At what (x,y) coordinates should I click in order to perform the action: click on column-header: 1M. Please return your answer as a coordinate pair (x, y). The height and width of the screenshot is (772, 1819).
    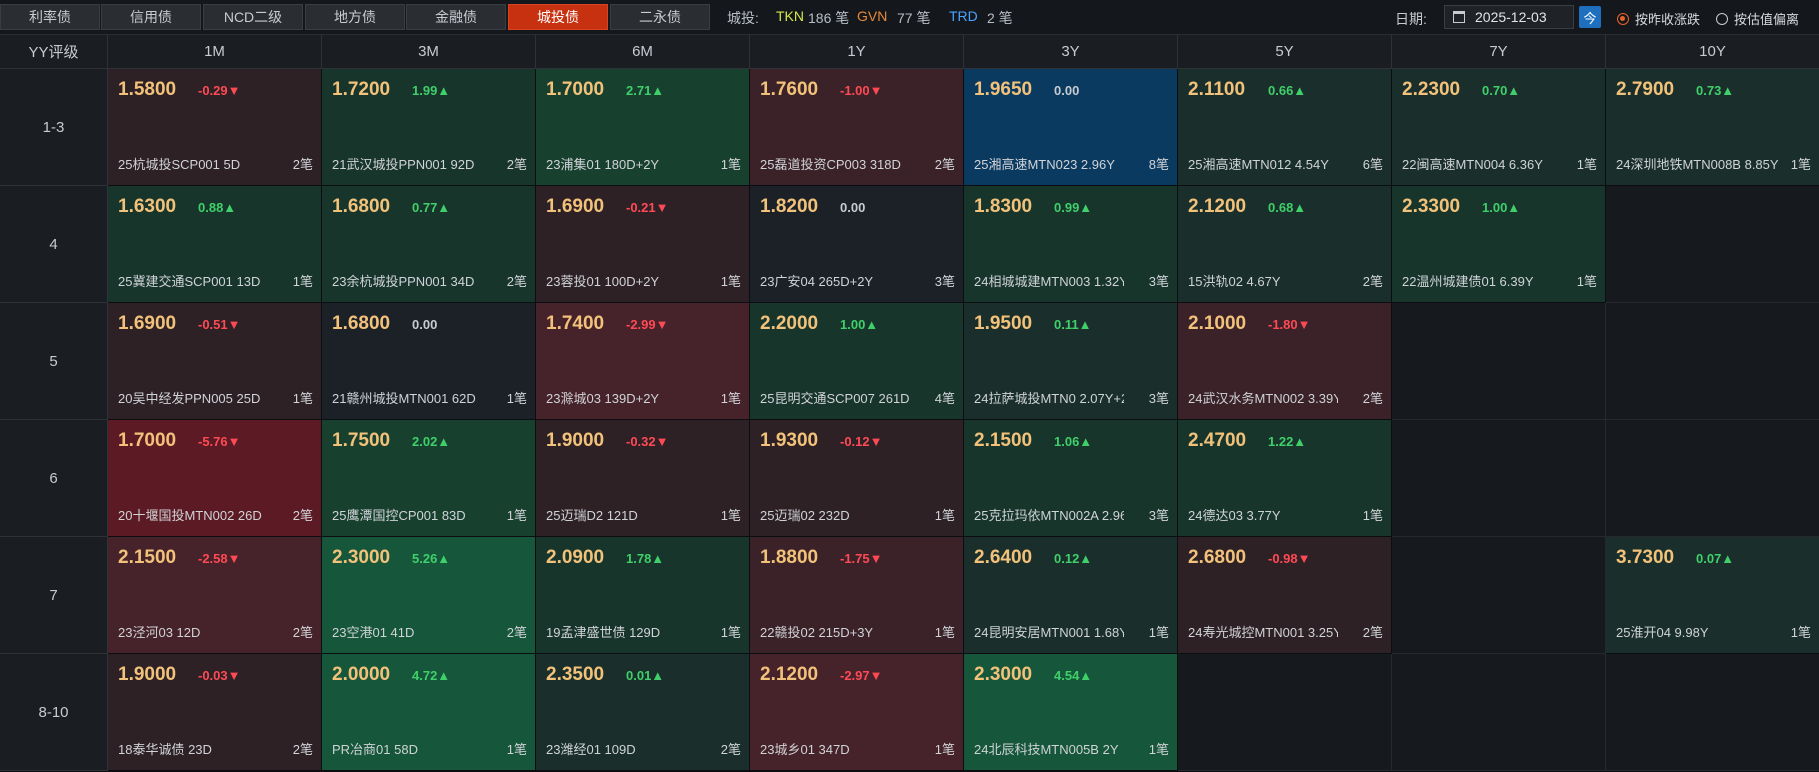
    Looking at the image, I should click on (215, 52).